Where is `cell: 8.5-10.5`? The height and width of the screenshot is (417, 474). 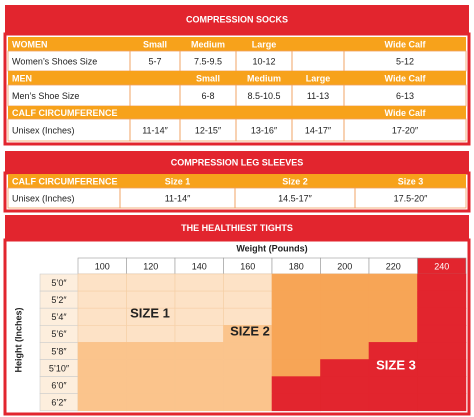
cell: 8.5-10.5 is located at coordinates (263, 96).